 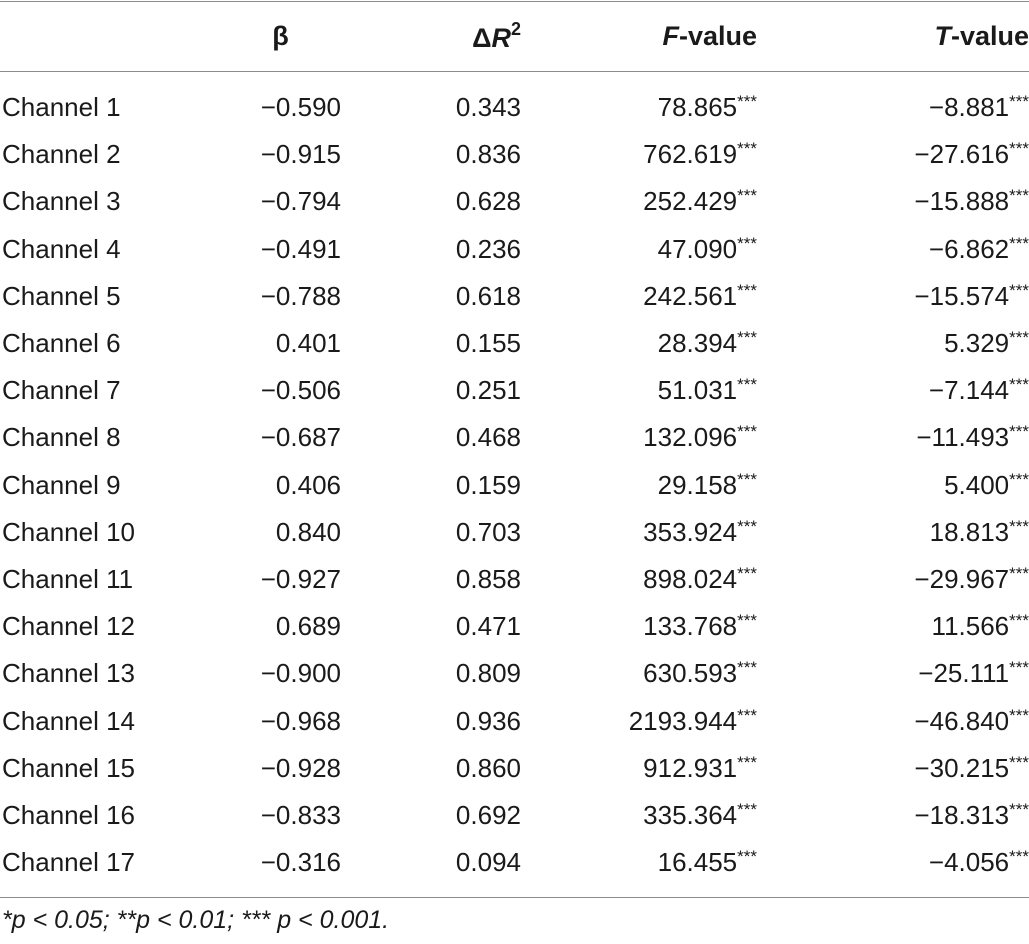 I want to click on t-value: 5.329, so click(x=977, y=343).